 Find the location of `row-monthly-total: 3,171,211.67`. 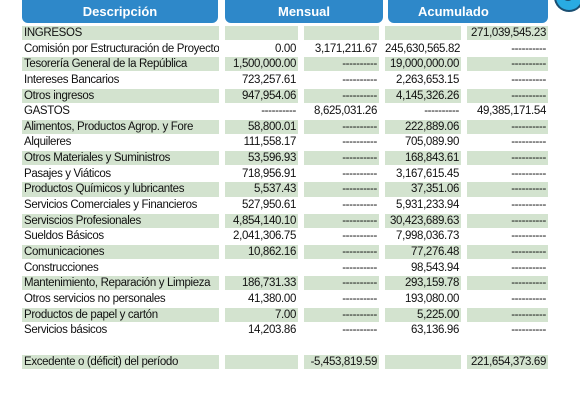

row-monthly-total: 3,171,211.67 is located at coordinates (345, 48).